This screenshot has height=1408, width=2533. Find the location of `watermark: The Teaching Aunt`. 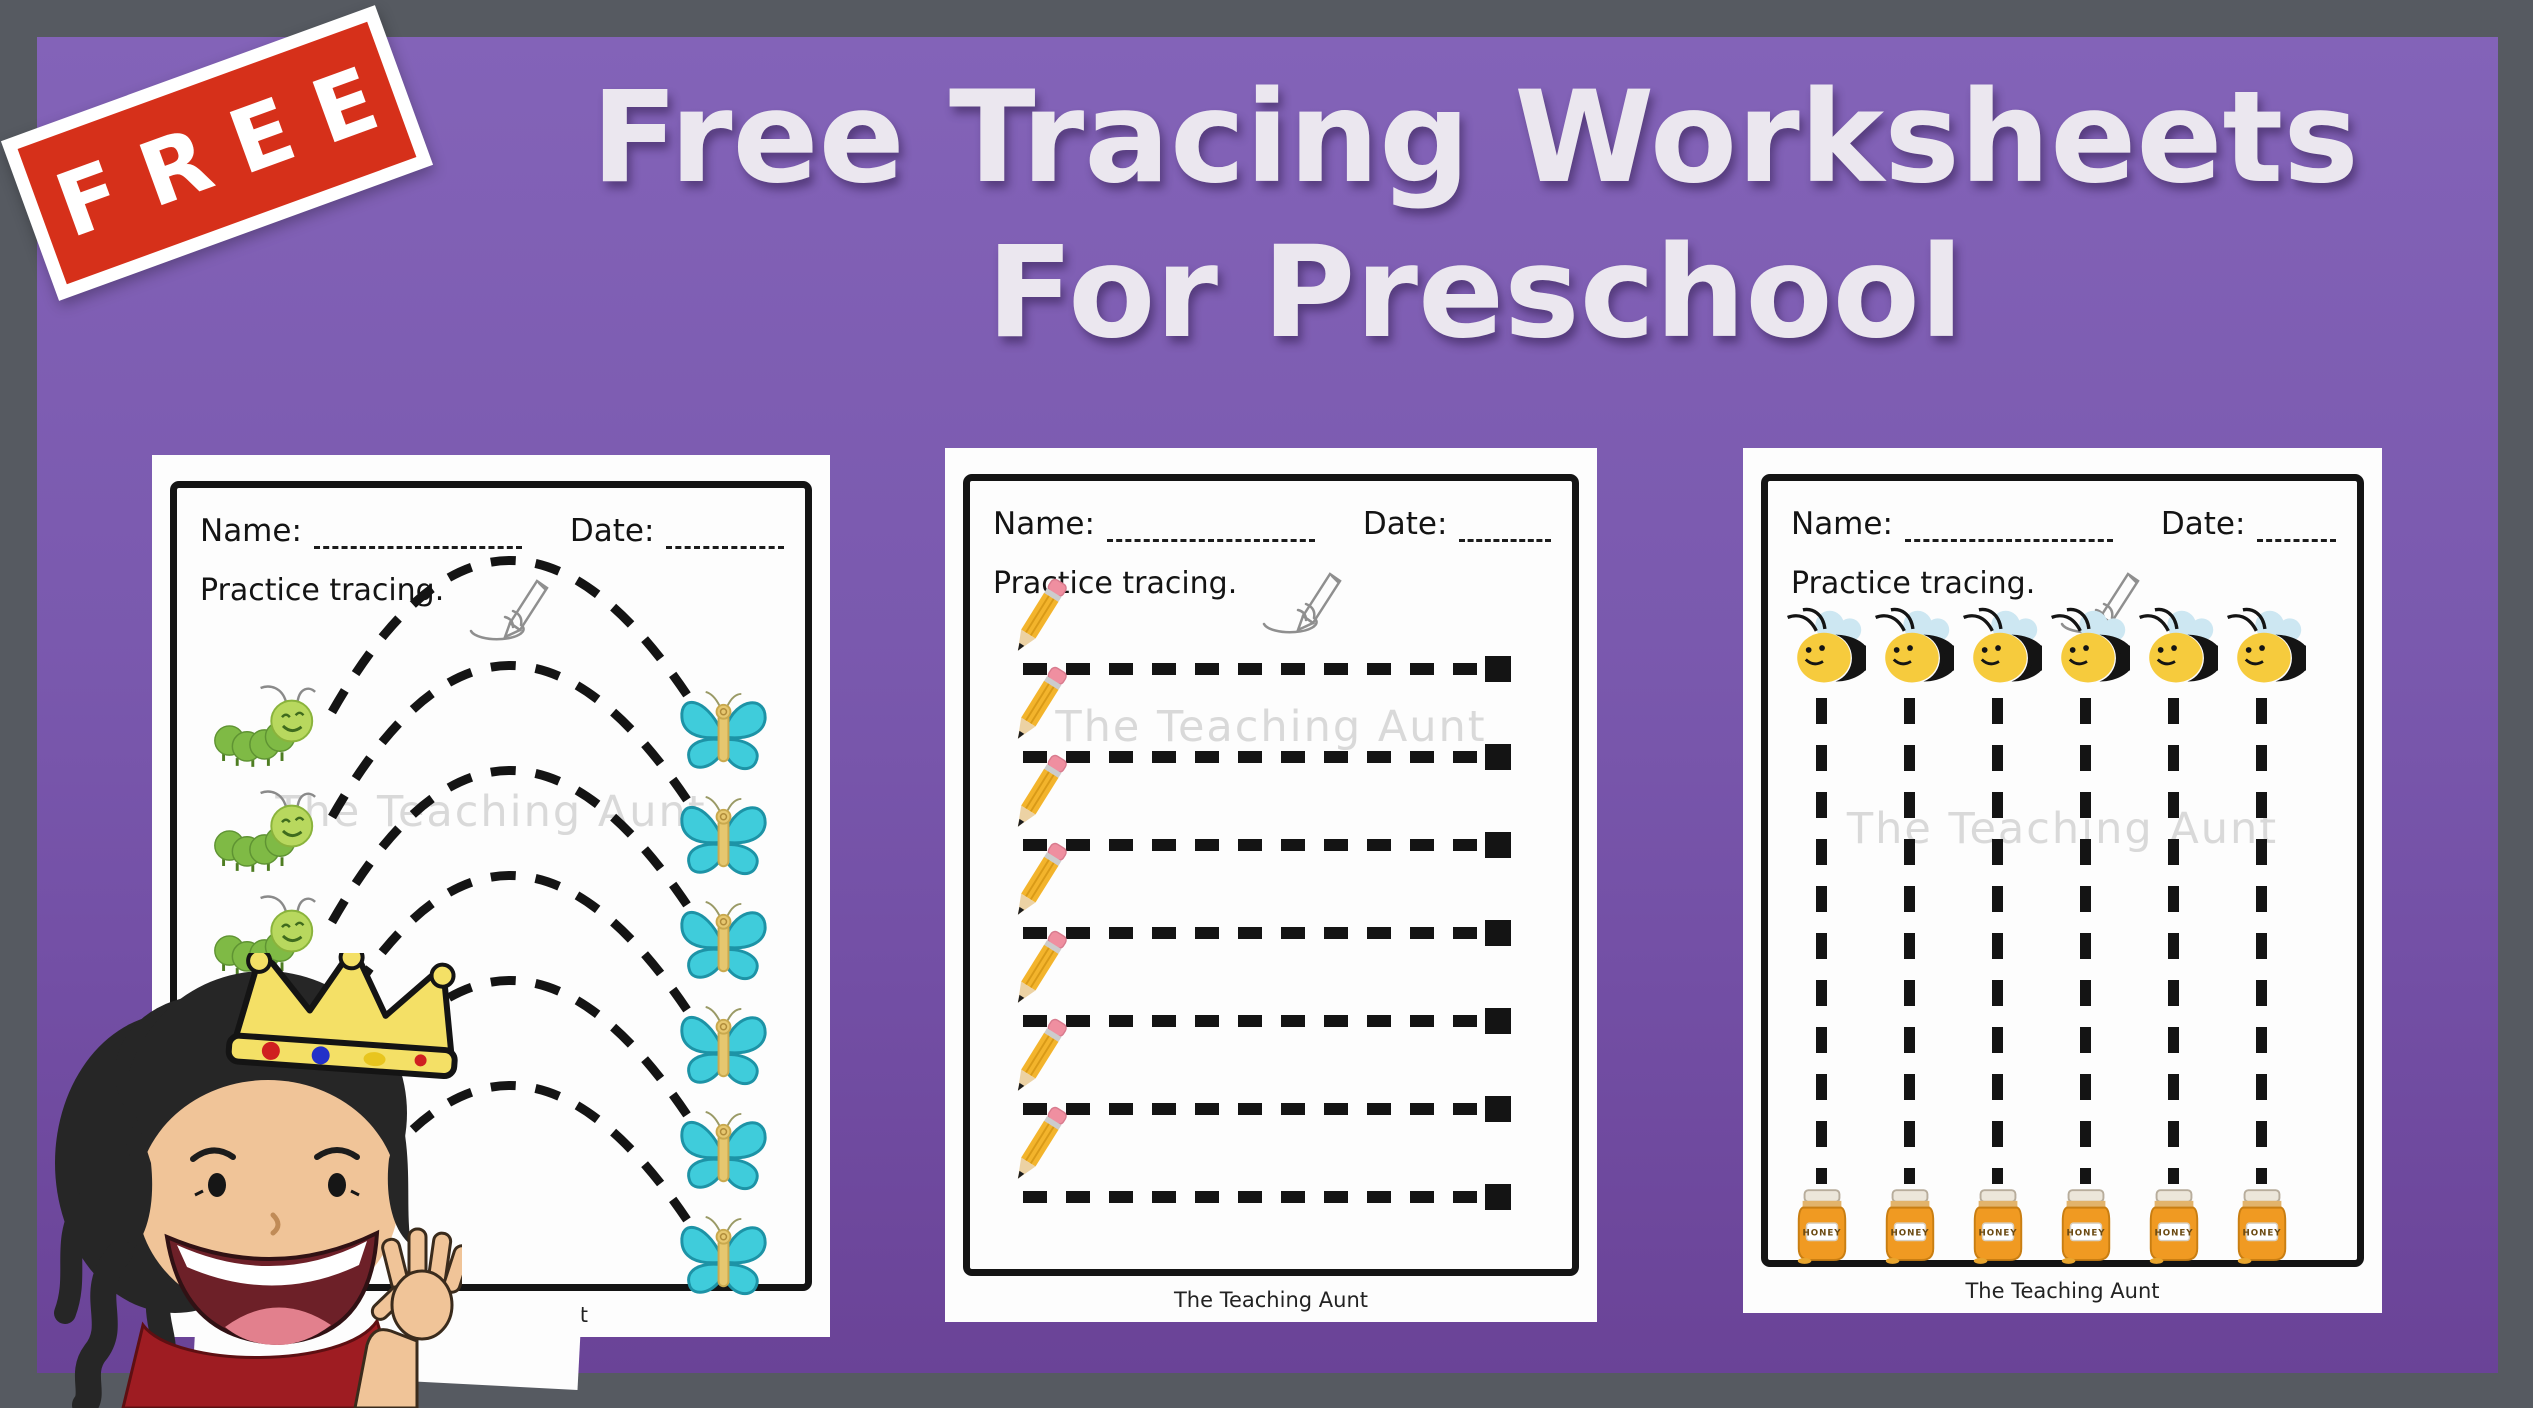

watermark: The Teaching Aunt is located at coordinates (2062, 829).